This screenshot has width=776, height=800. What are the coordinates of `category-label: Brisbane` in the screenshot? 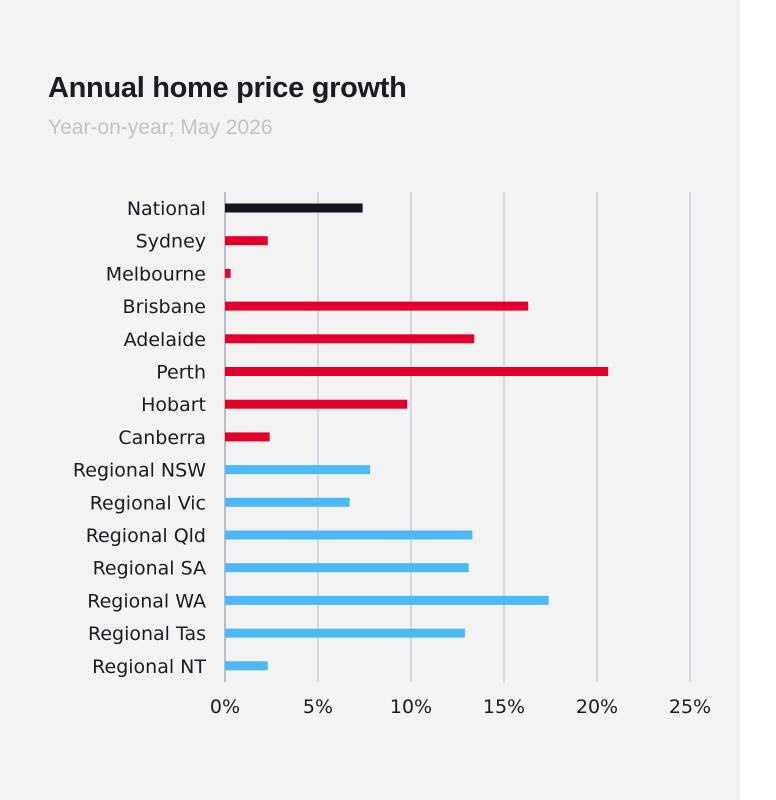 It's located at (164, 307).